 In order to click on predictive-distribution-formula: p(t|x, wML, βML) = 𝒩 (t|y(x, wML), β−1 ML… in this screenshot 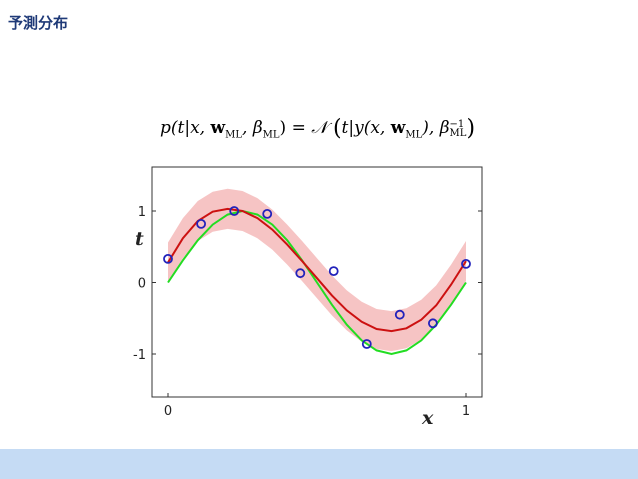, I will do `click(318, 128)`.